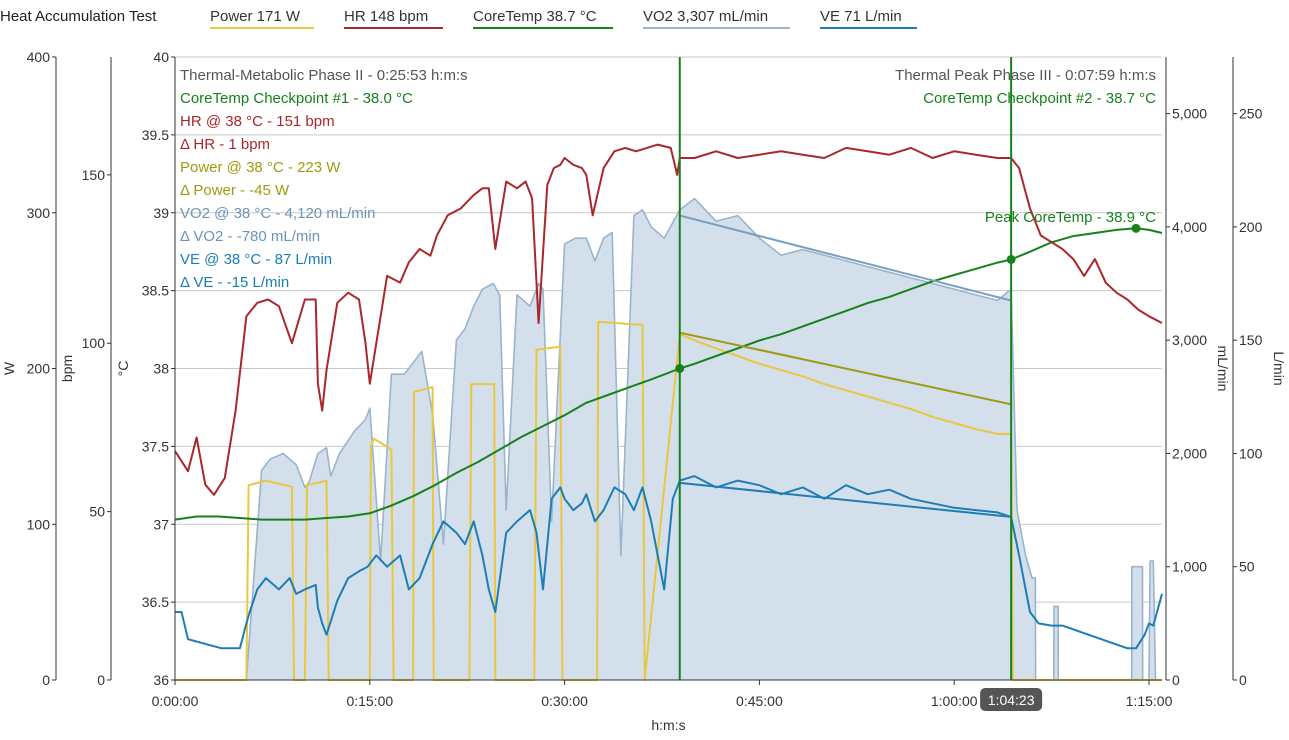 The height and width of the screenshot is (740, 1289). I want to click on axis-mlmin-tick-label-5: 5,000, so click(1189, 114).